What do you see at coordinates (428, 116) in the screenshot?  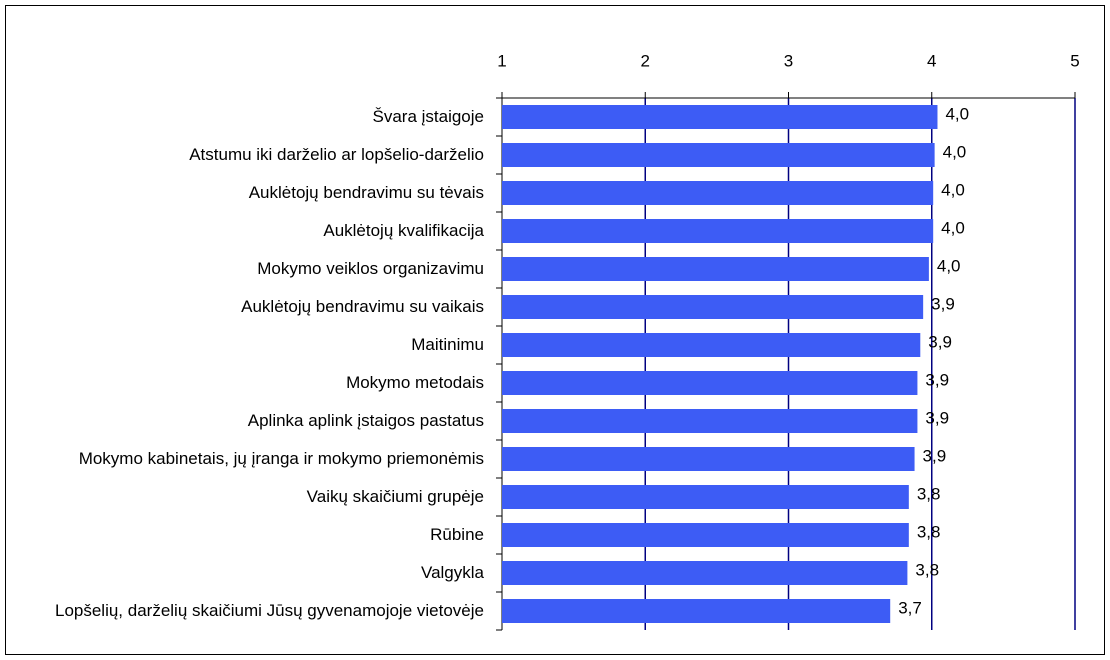 I see `y-tick-label: Švara įstaigoje` at bounding box center [428, 116].